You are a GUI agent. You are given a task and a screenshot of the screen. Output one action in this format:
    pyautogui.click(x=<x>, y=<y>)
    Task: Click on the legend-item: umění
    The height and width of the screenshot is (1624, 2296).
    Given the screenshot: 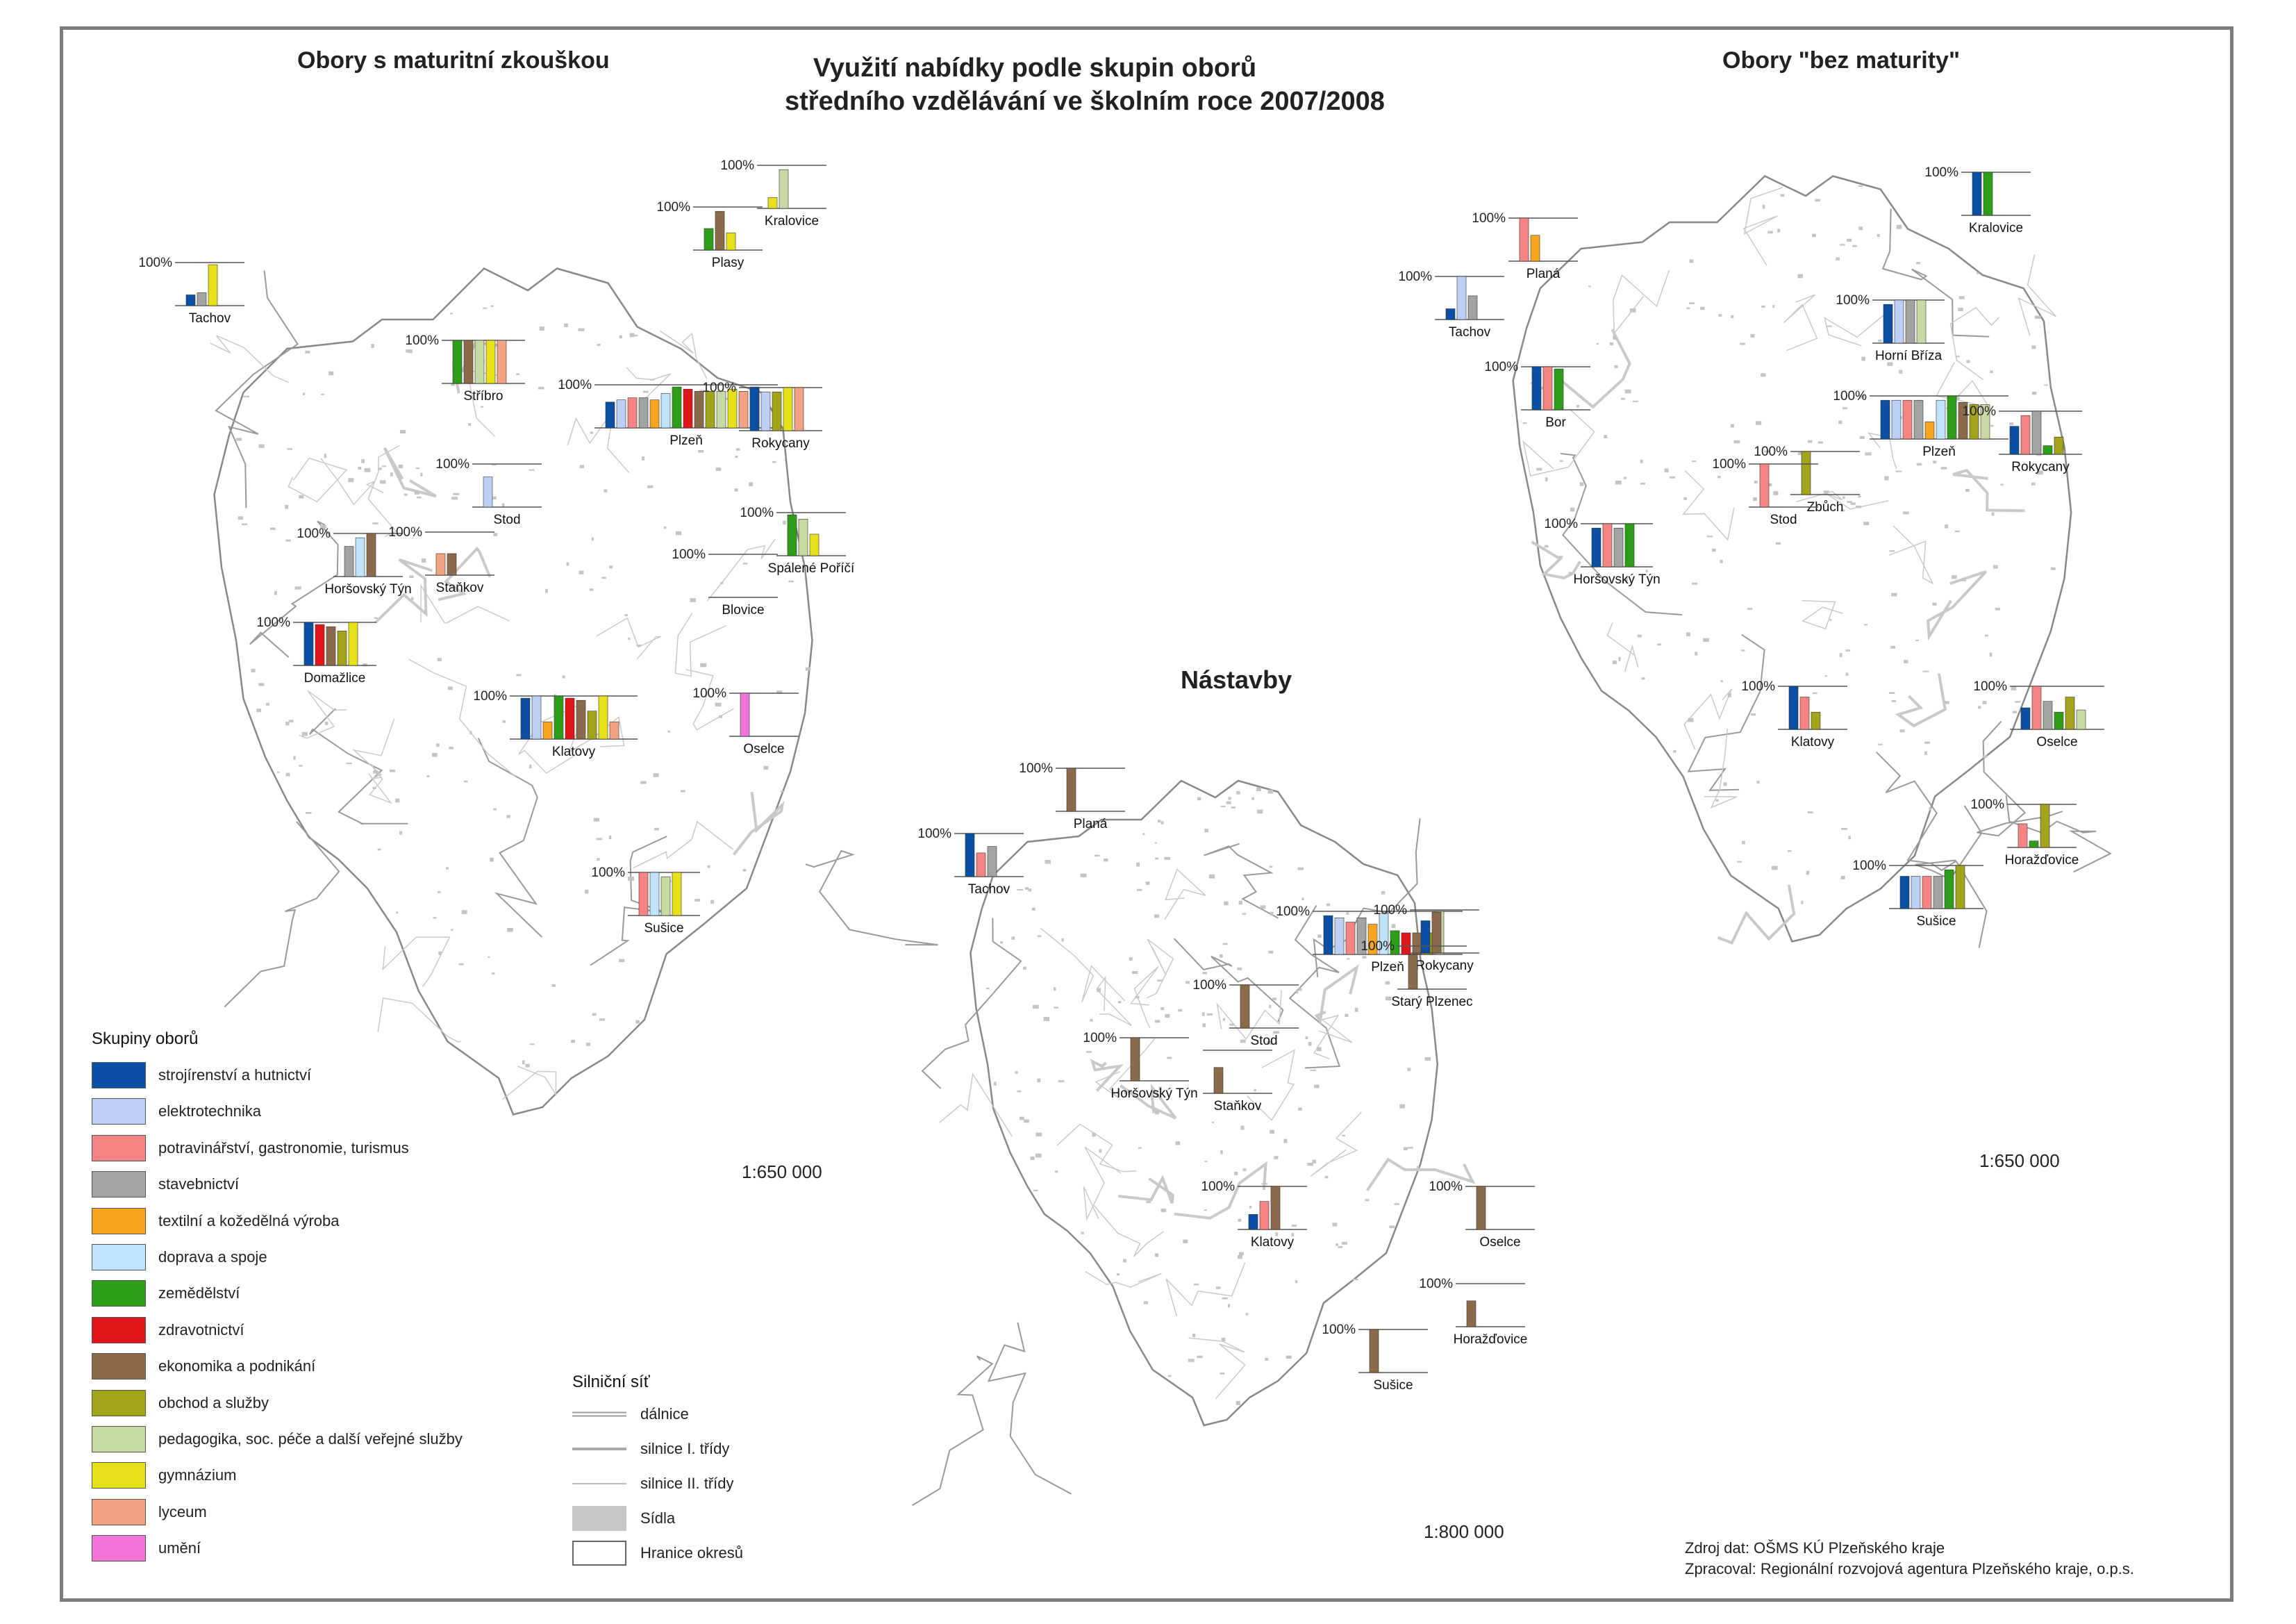 What is the action you would take?
    pyautogui.click(x=146, y=1548)
    